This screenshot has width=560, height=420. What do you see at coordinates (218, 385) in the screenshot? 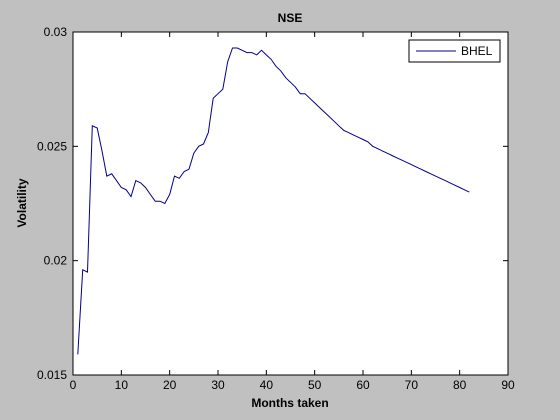
I see `x-tick-label: 30` at bounding box center [218, 385].